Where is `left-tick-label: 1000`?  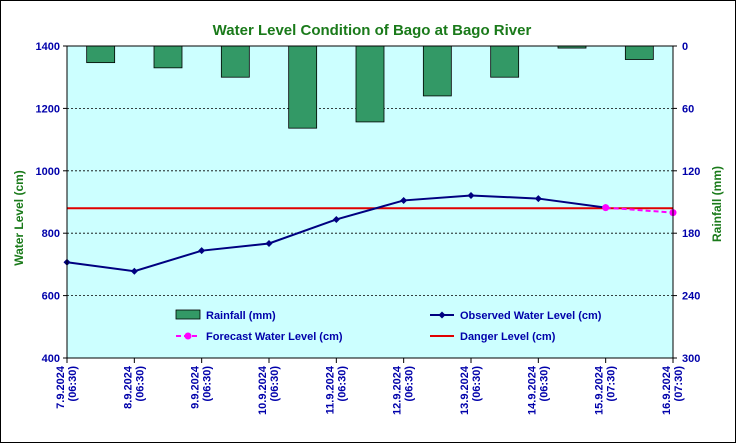 left-tick-label: 1000 is located at coordinates (48, 172).